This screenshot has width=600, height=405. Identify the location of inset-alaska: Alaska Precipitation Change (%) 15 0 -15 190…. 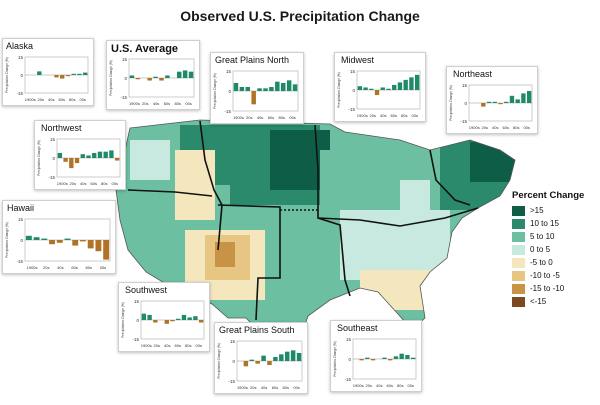
(48, 72).